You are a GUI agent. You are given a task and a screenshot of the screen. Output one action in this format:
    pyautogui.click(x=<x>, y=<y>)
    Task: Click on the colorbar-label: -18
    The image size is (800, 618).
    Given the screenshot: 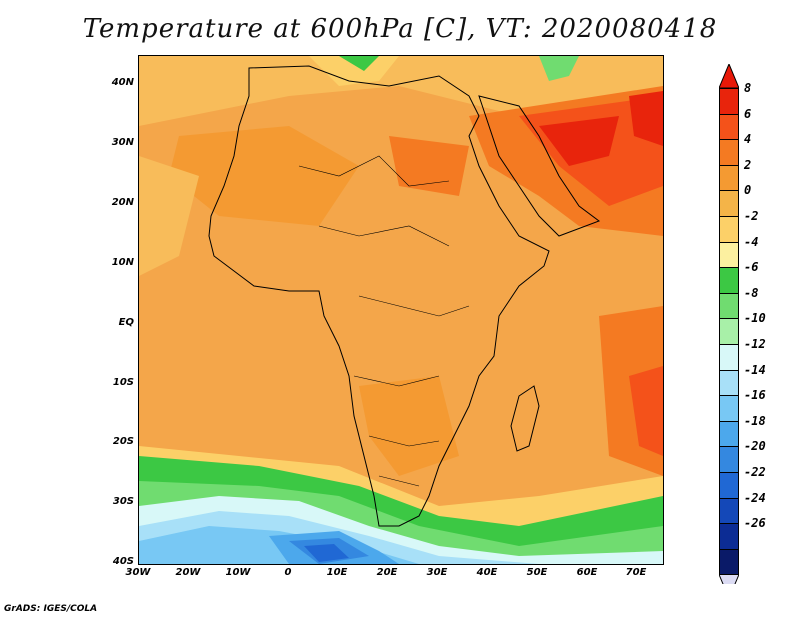 What is the action you would take?
    pyautogui.click(x=755, y=420)
    